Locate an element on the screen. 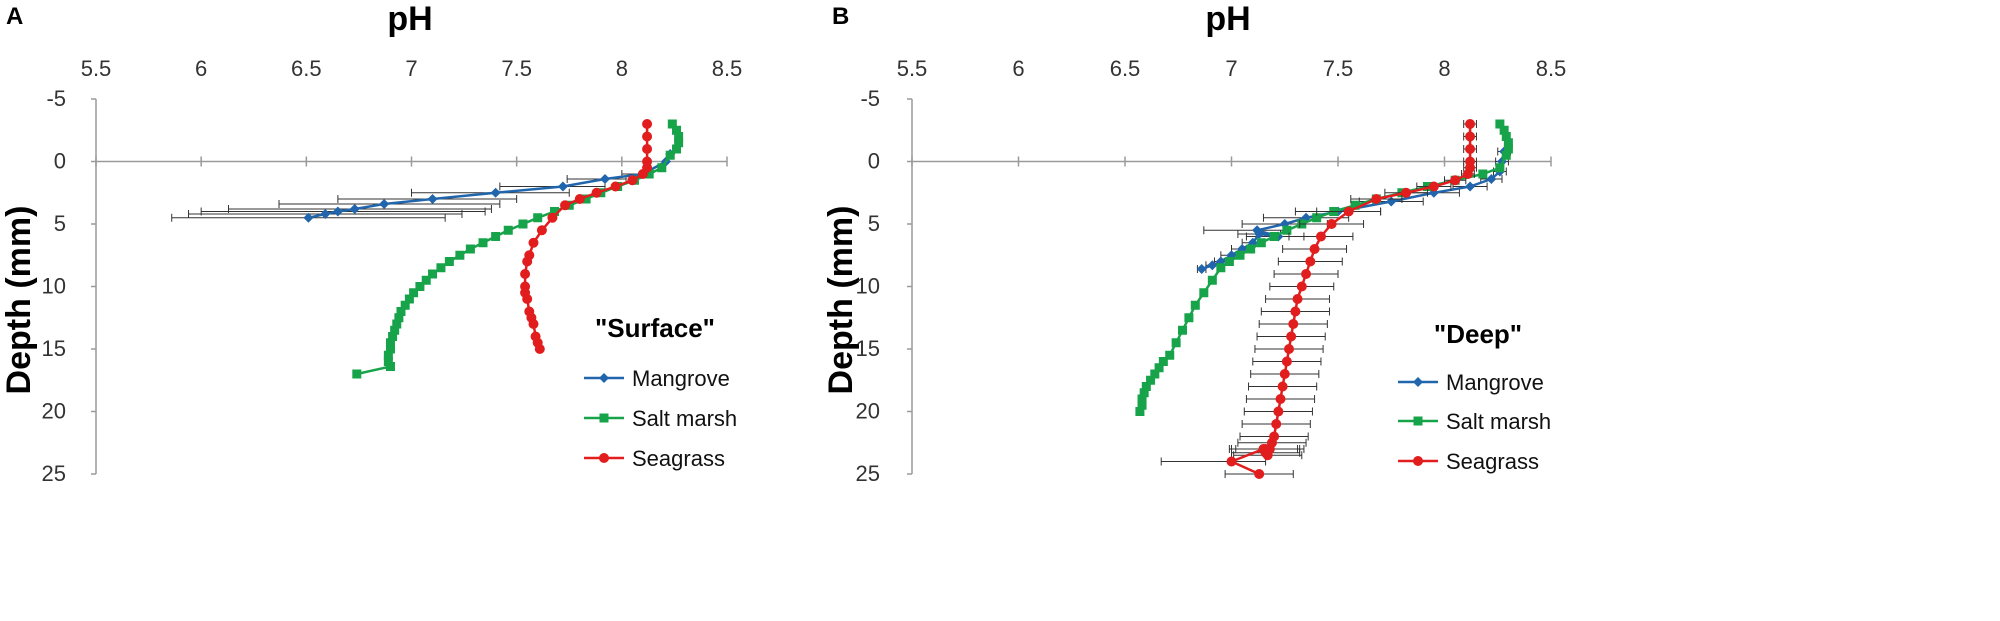 The image size is (2000, 621). panel-a-series-seagrass is located at coordinates (586, 236).